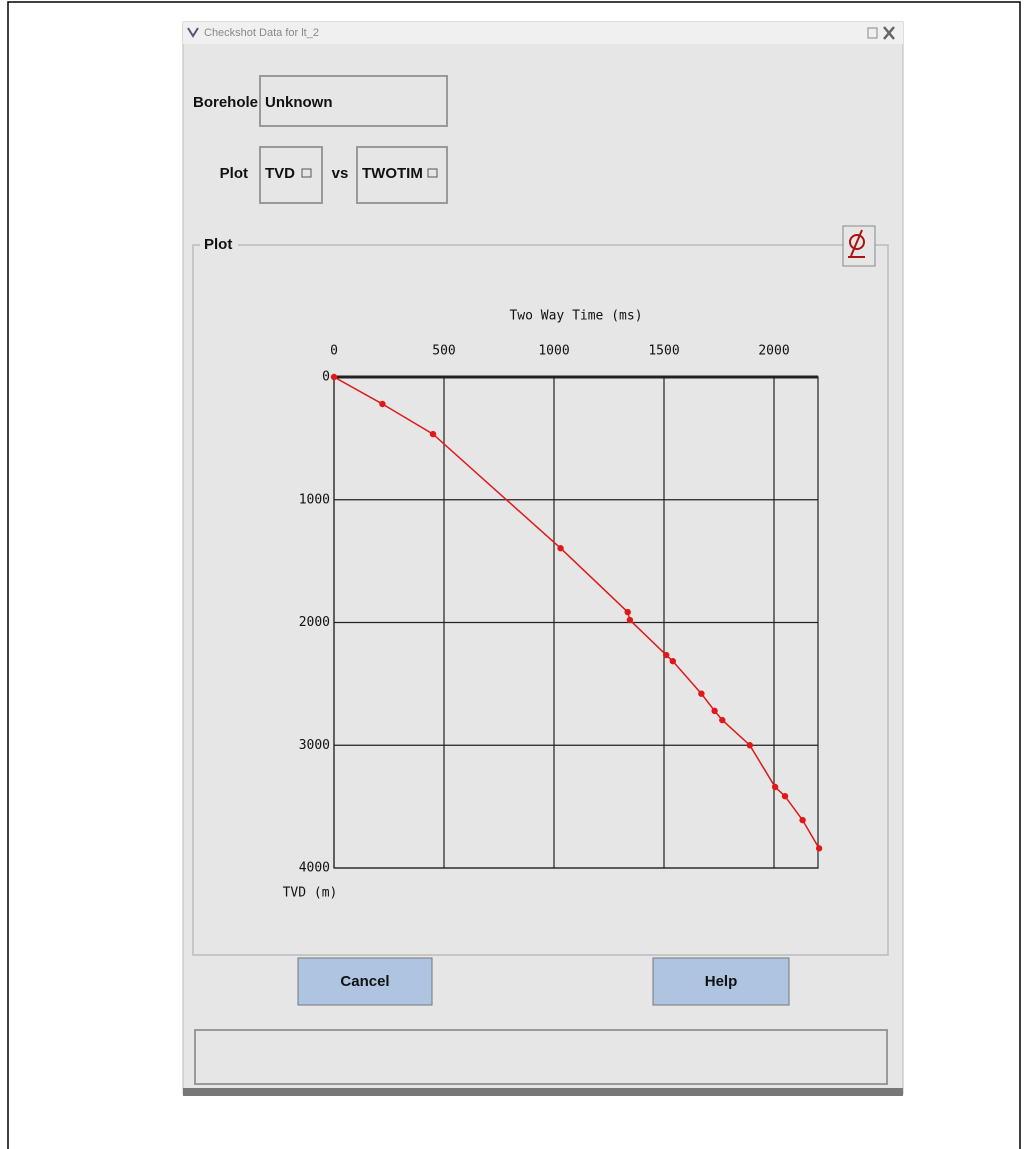 The height and width of the screenshot is (1149, 1028). What do you see at coordinates (856, 243) in the screenshot?
I see `zoom-icon` at bounding box center [856, 243].